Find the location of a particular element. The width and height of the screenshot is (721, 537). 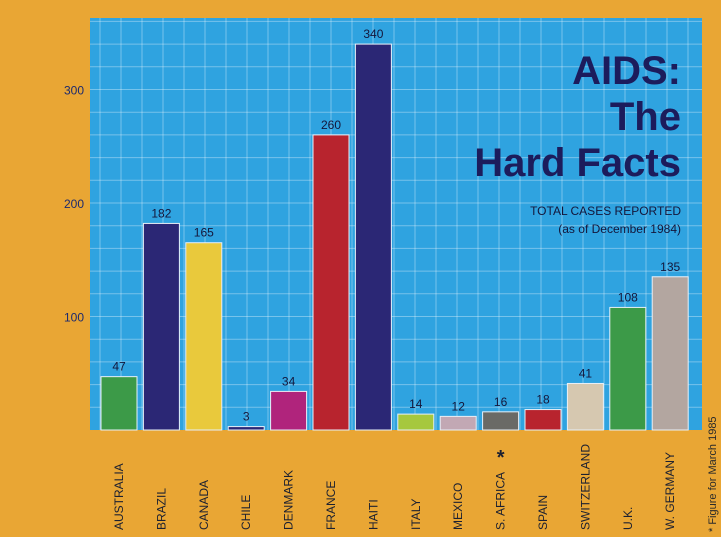

category-label: BRAZIL is located at coordinates (161, 509).